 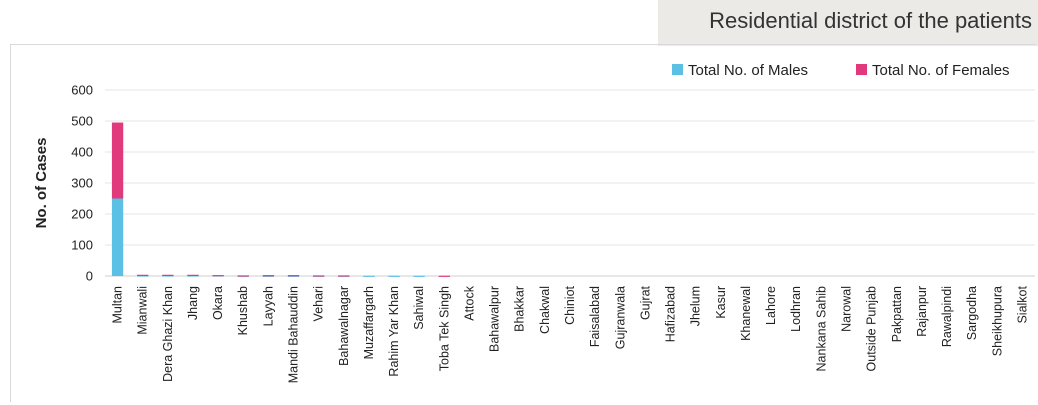 I want to click on page-title: Residential district of the patients, so click(x=870, y=20).